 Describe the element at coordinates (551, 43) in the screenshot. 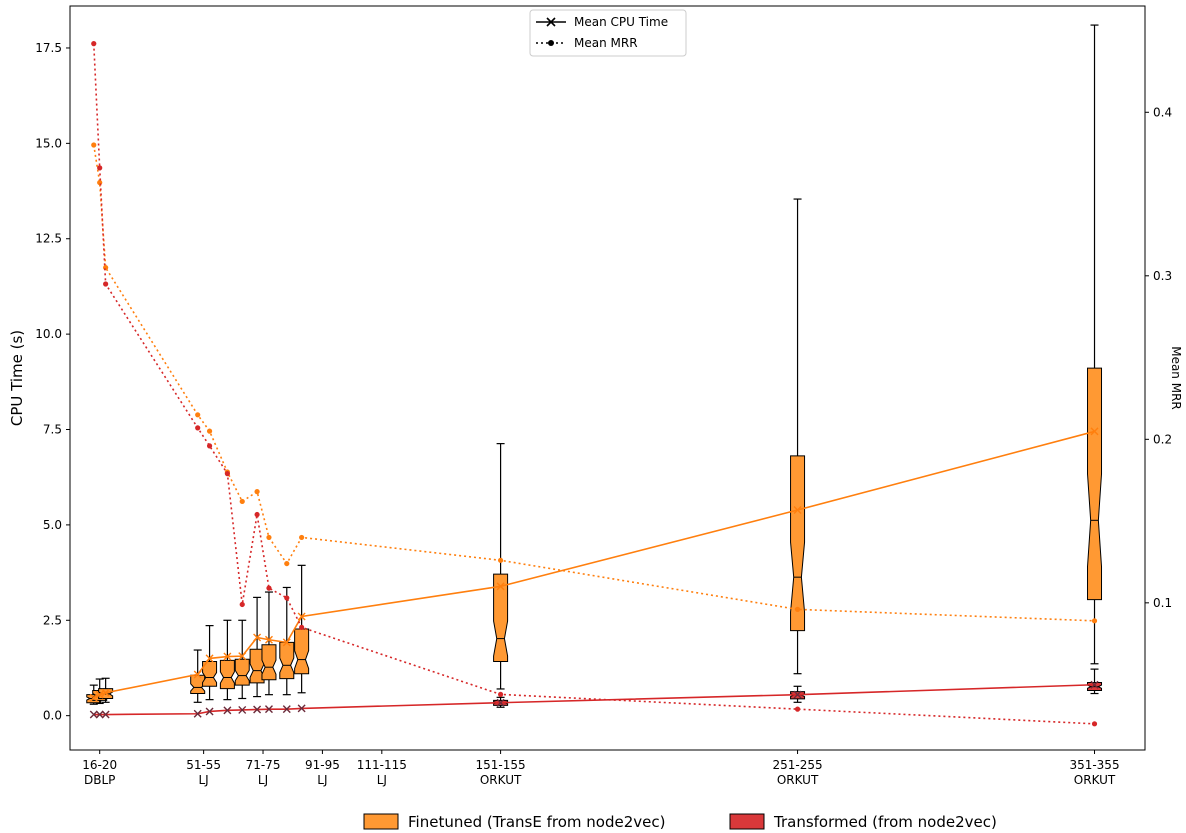

I see `mean-mrr-legend-marker` at that location.